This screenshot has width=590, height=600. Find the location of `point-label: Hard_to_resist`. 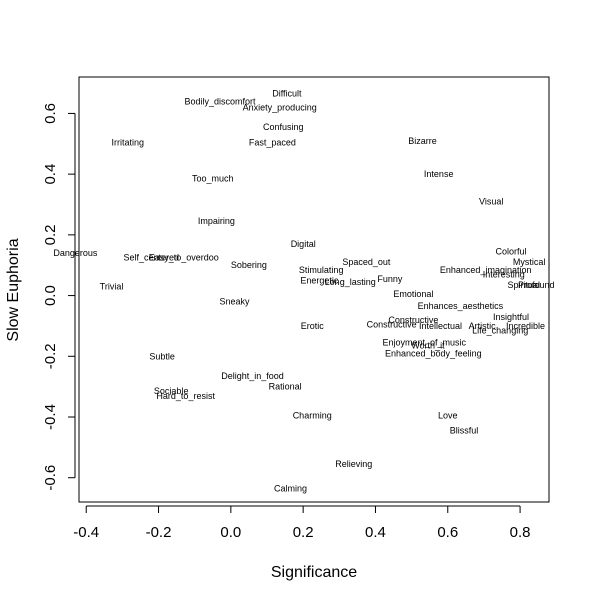

point-label: Hard_to_resist is located at coordinates (185, 396).